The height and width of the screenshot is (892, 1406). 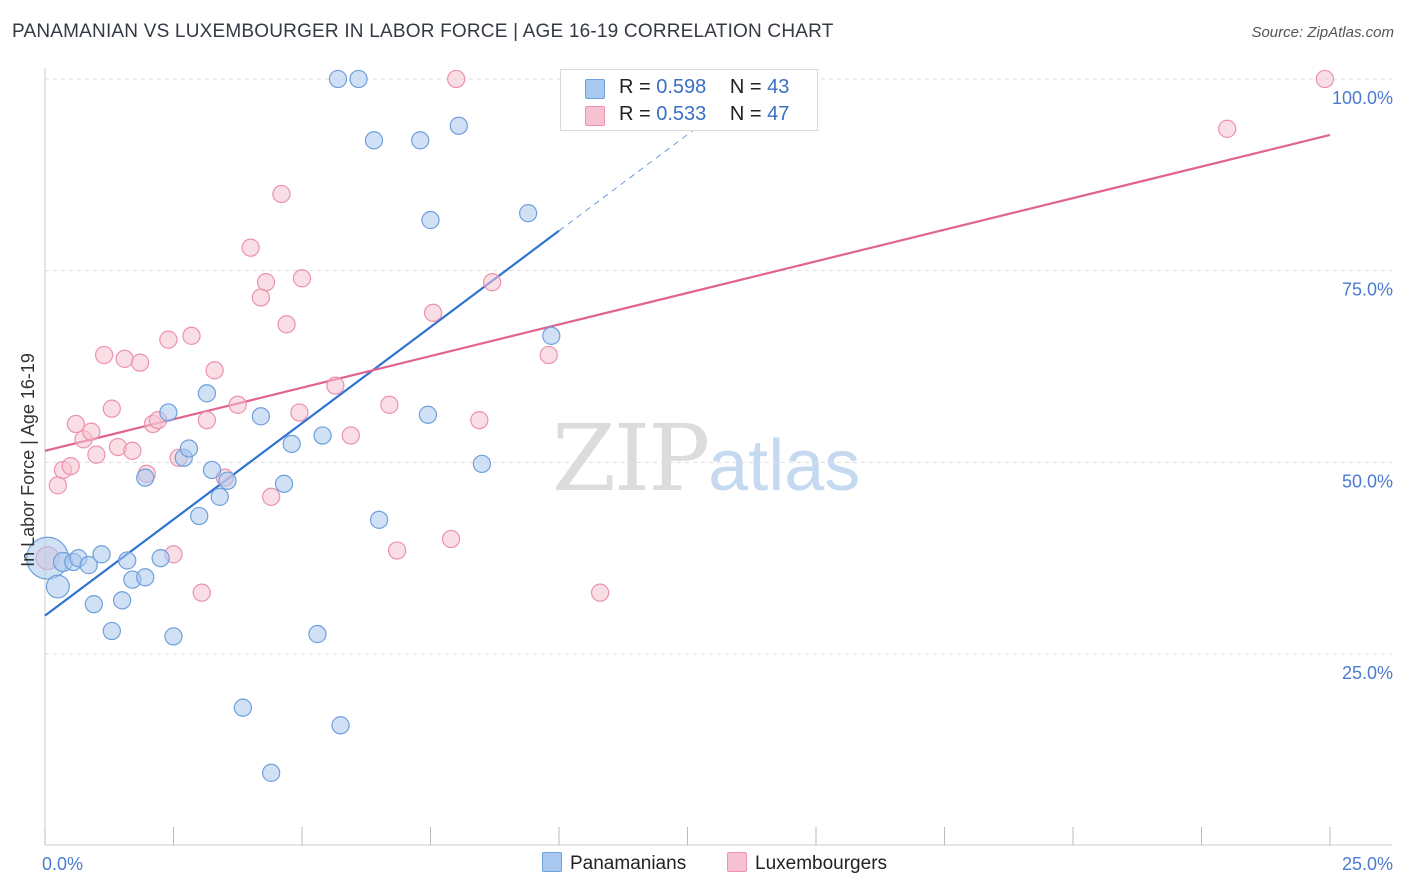 What do you see at coordinates (681, 114) in the screenshot?
I see `legend-r-value: 0.533` at bounding box center [681, 114].